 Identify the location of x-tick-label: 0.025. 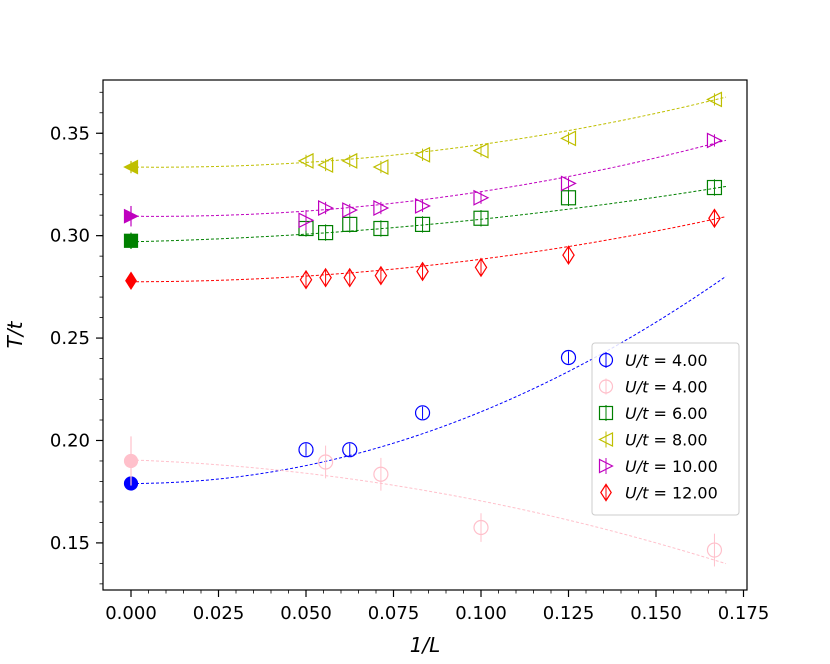
(219, 613).